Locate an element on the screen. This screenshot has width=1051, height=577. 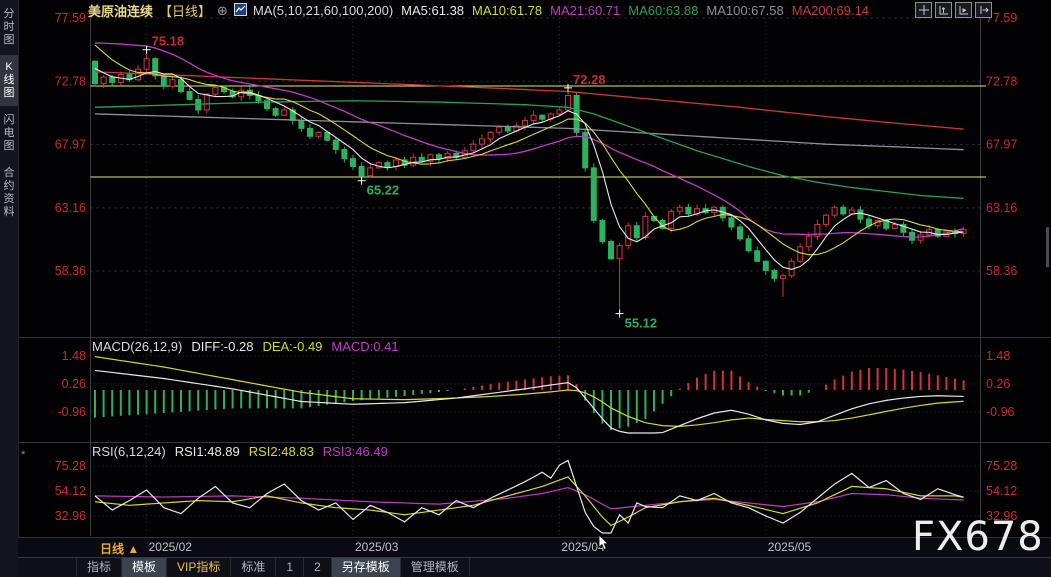
sidebar-item-kline: K 线 图 is located at coordinates (9, 80).